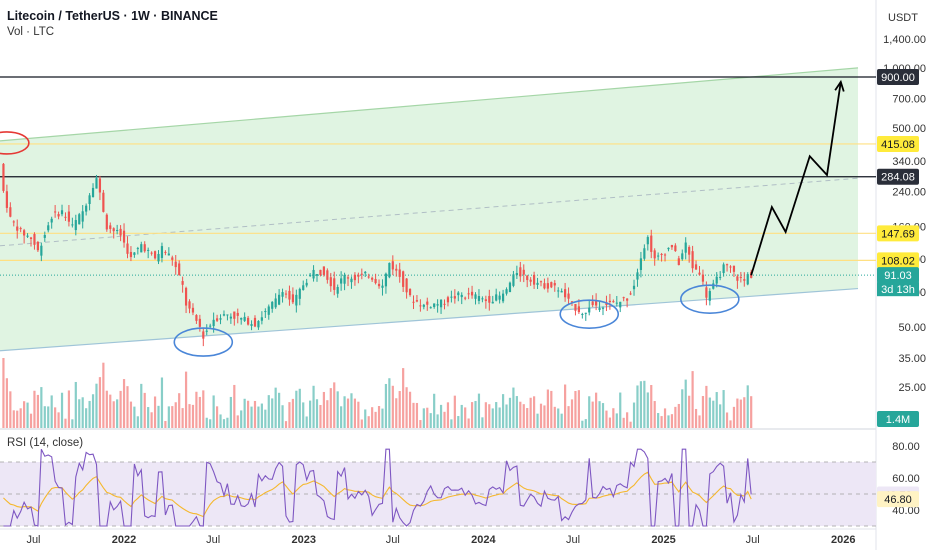  Describe the element at coordinates (906, 511) in the screenshot. I see `rsi-tick-label: 40.00` at that location.